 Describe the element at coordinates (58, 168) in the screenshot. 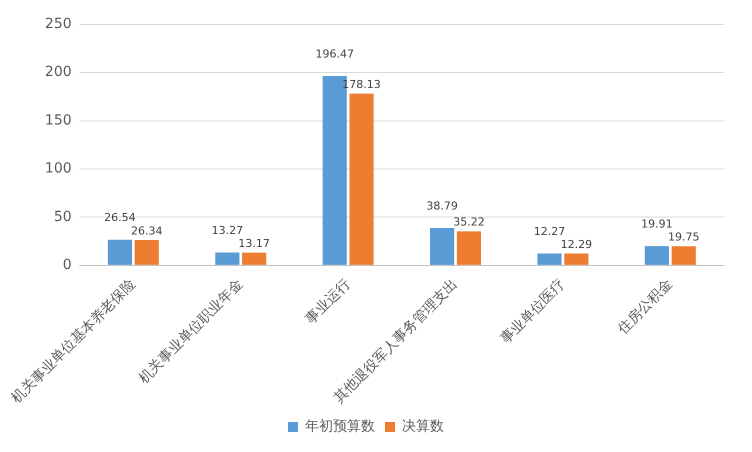

I see `y-tick-label: 100` at that location.